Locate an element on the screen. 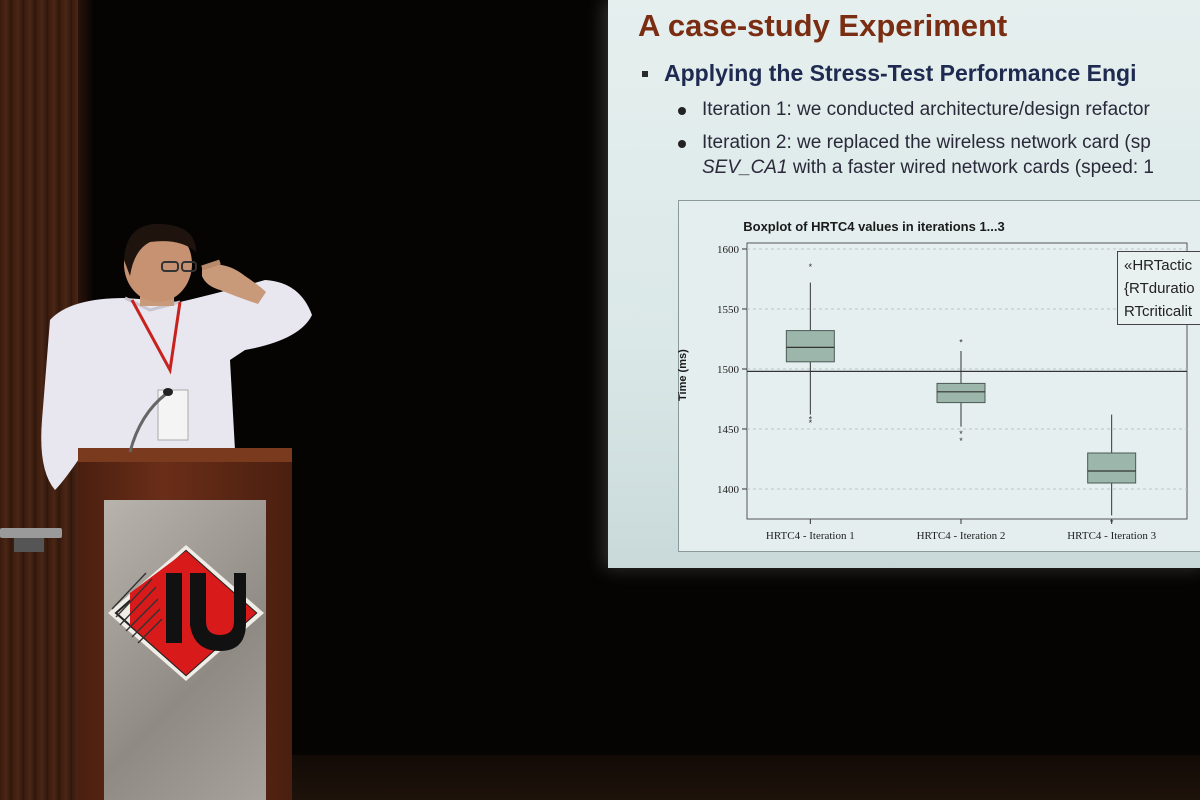  university-logo-icon is located at coordinates (186, 613).